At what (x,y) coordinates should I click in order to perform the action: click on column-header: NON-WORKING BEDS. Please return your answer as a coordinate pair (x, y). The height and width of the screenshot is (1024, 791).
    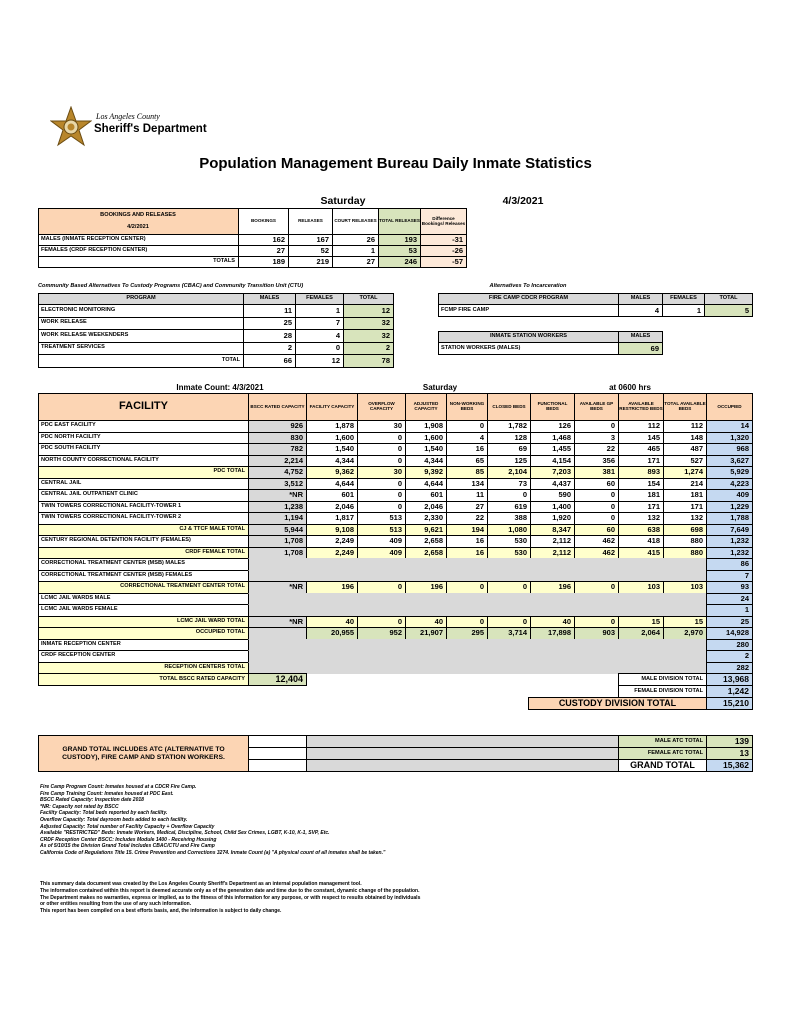
    Looking at the image, I should click on (467, 407).